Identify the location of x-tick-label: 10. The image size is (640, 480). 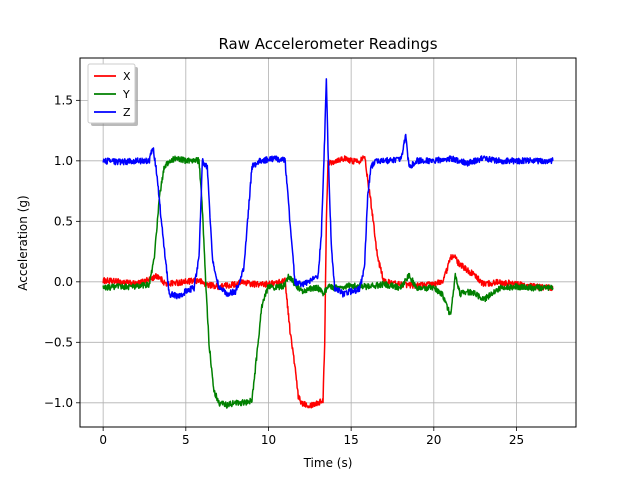
(268, 440).